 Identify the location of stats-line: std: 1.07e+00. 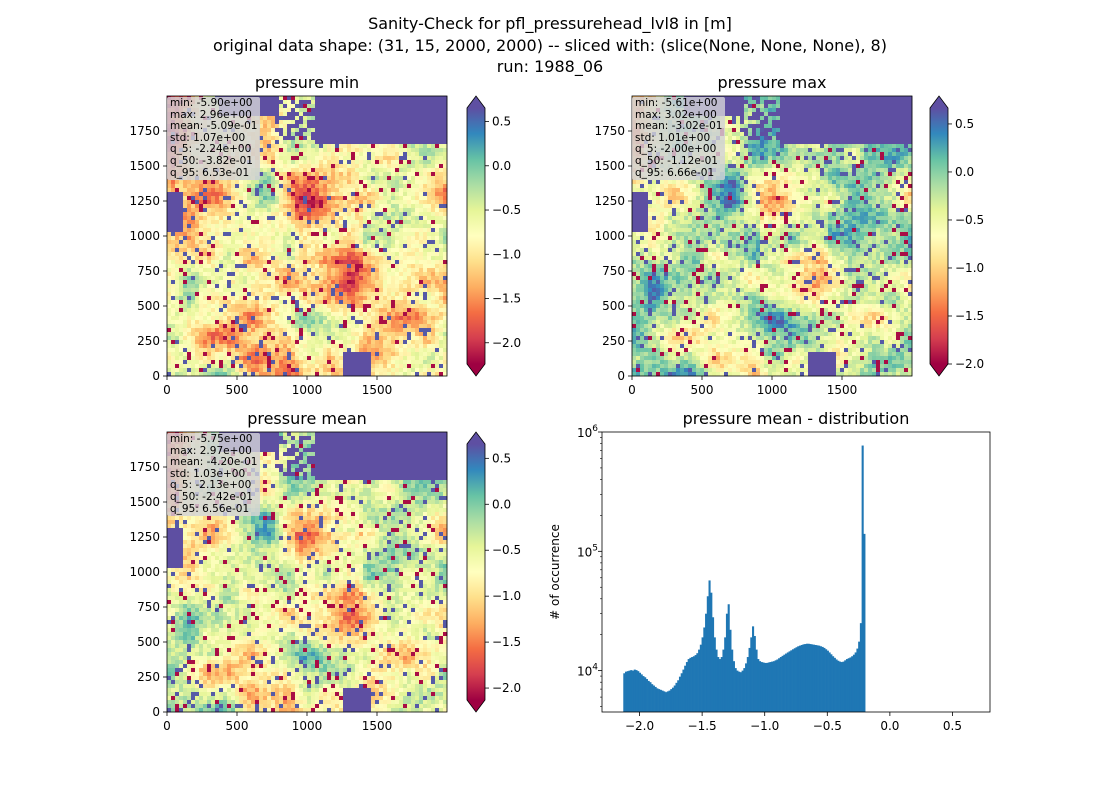
(208, 137).